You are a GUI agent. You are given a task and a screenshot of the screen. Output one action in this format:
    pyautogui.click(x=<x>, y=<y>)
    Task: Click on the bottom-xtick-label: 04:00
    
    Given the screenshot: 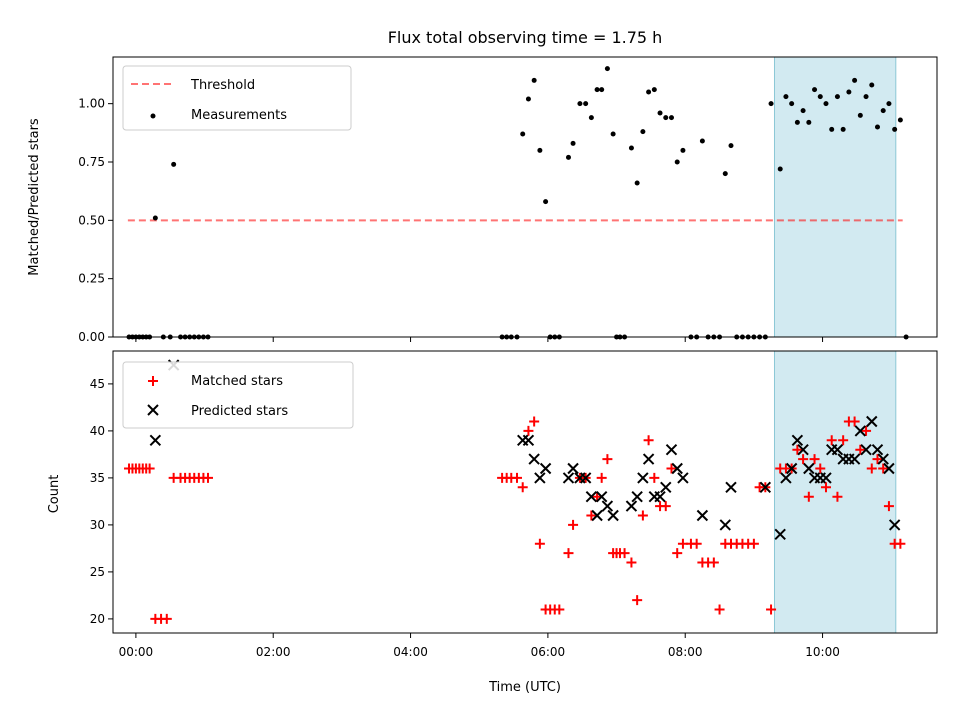 What is the action you would take?
    pyautogui.click(x=410, y=652)
    